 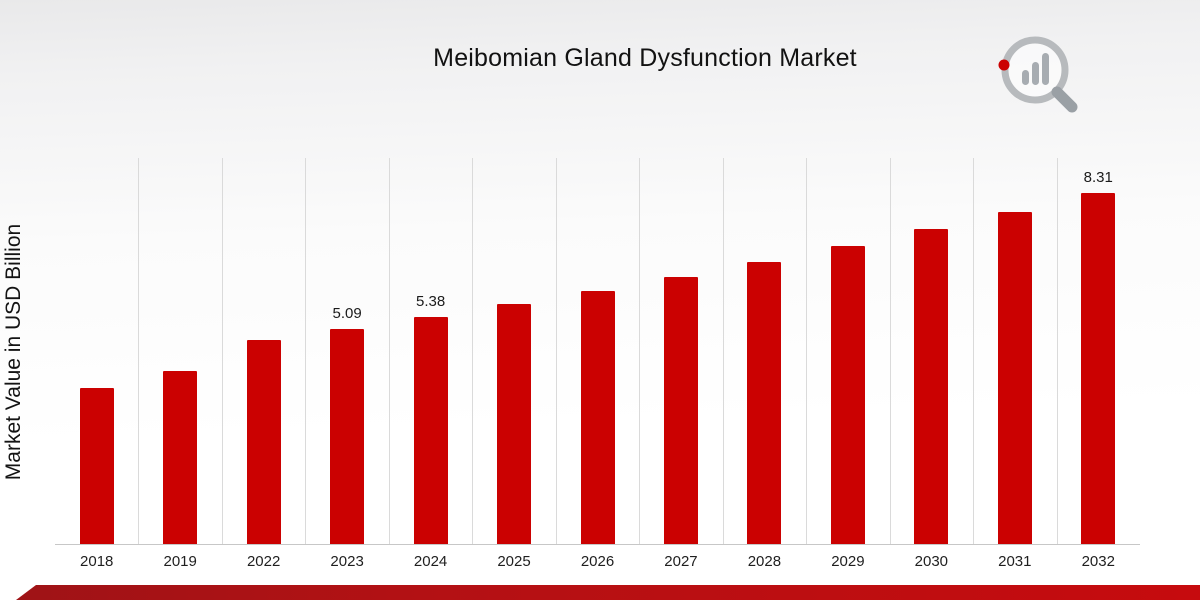 I want to click on x-tick-2019: 2019, so click(x=180, y=561).